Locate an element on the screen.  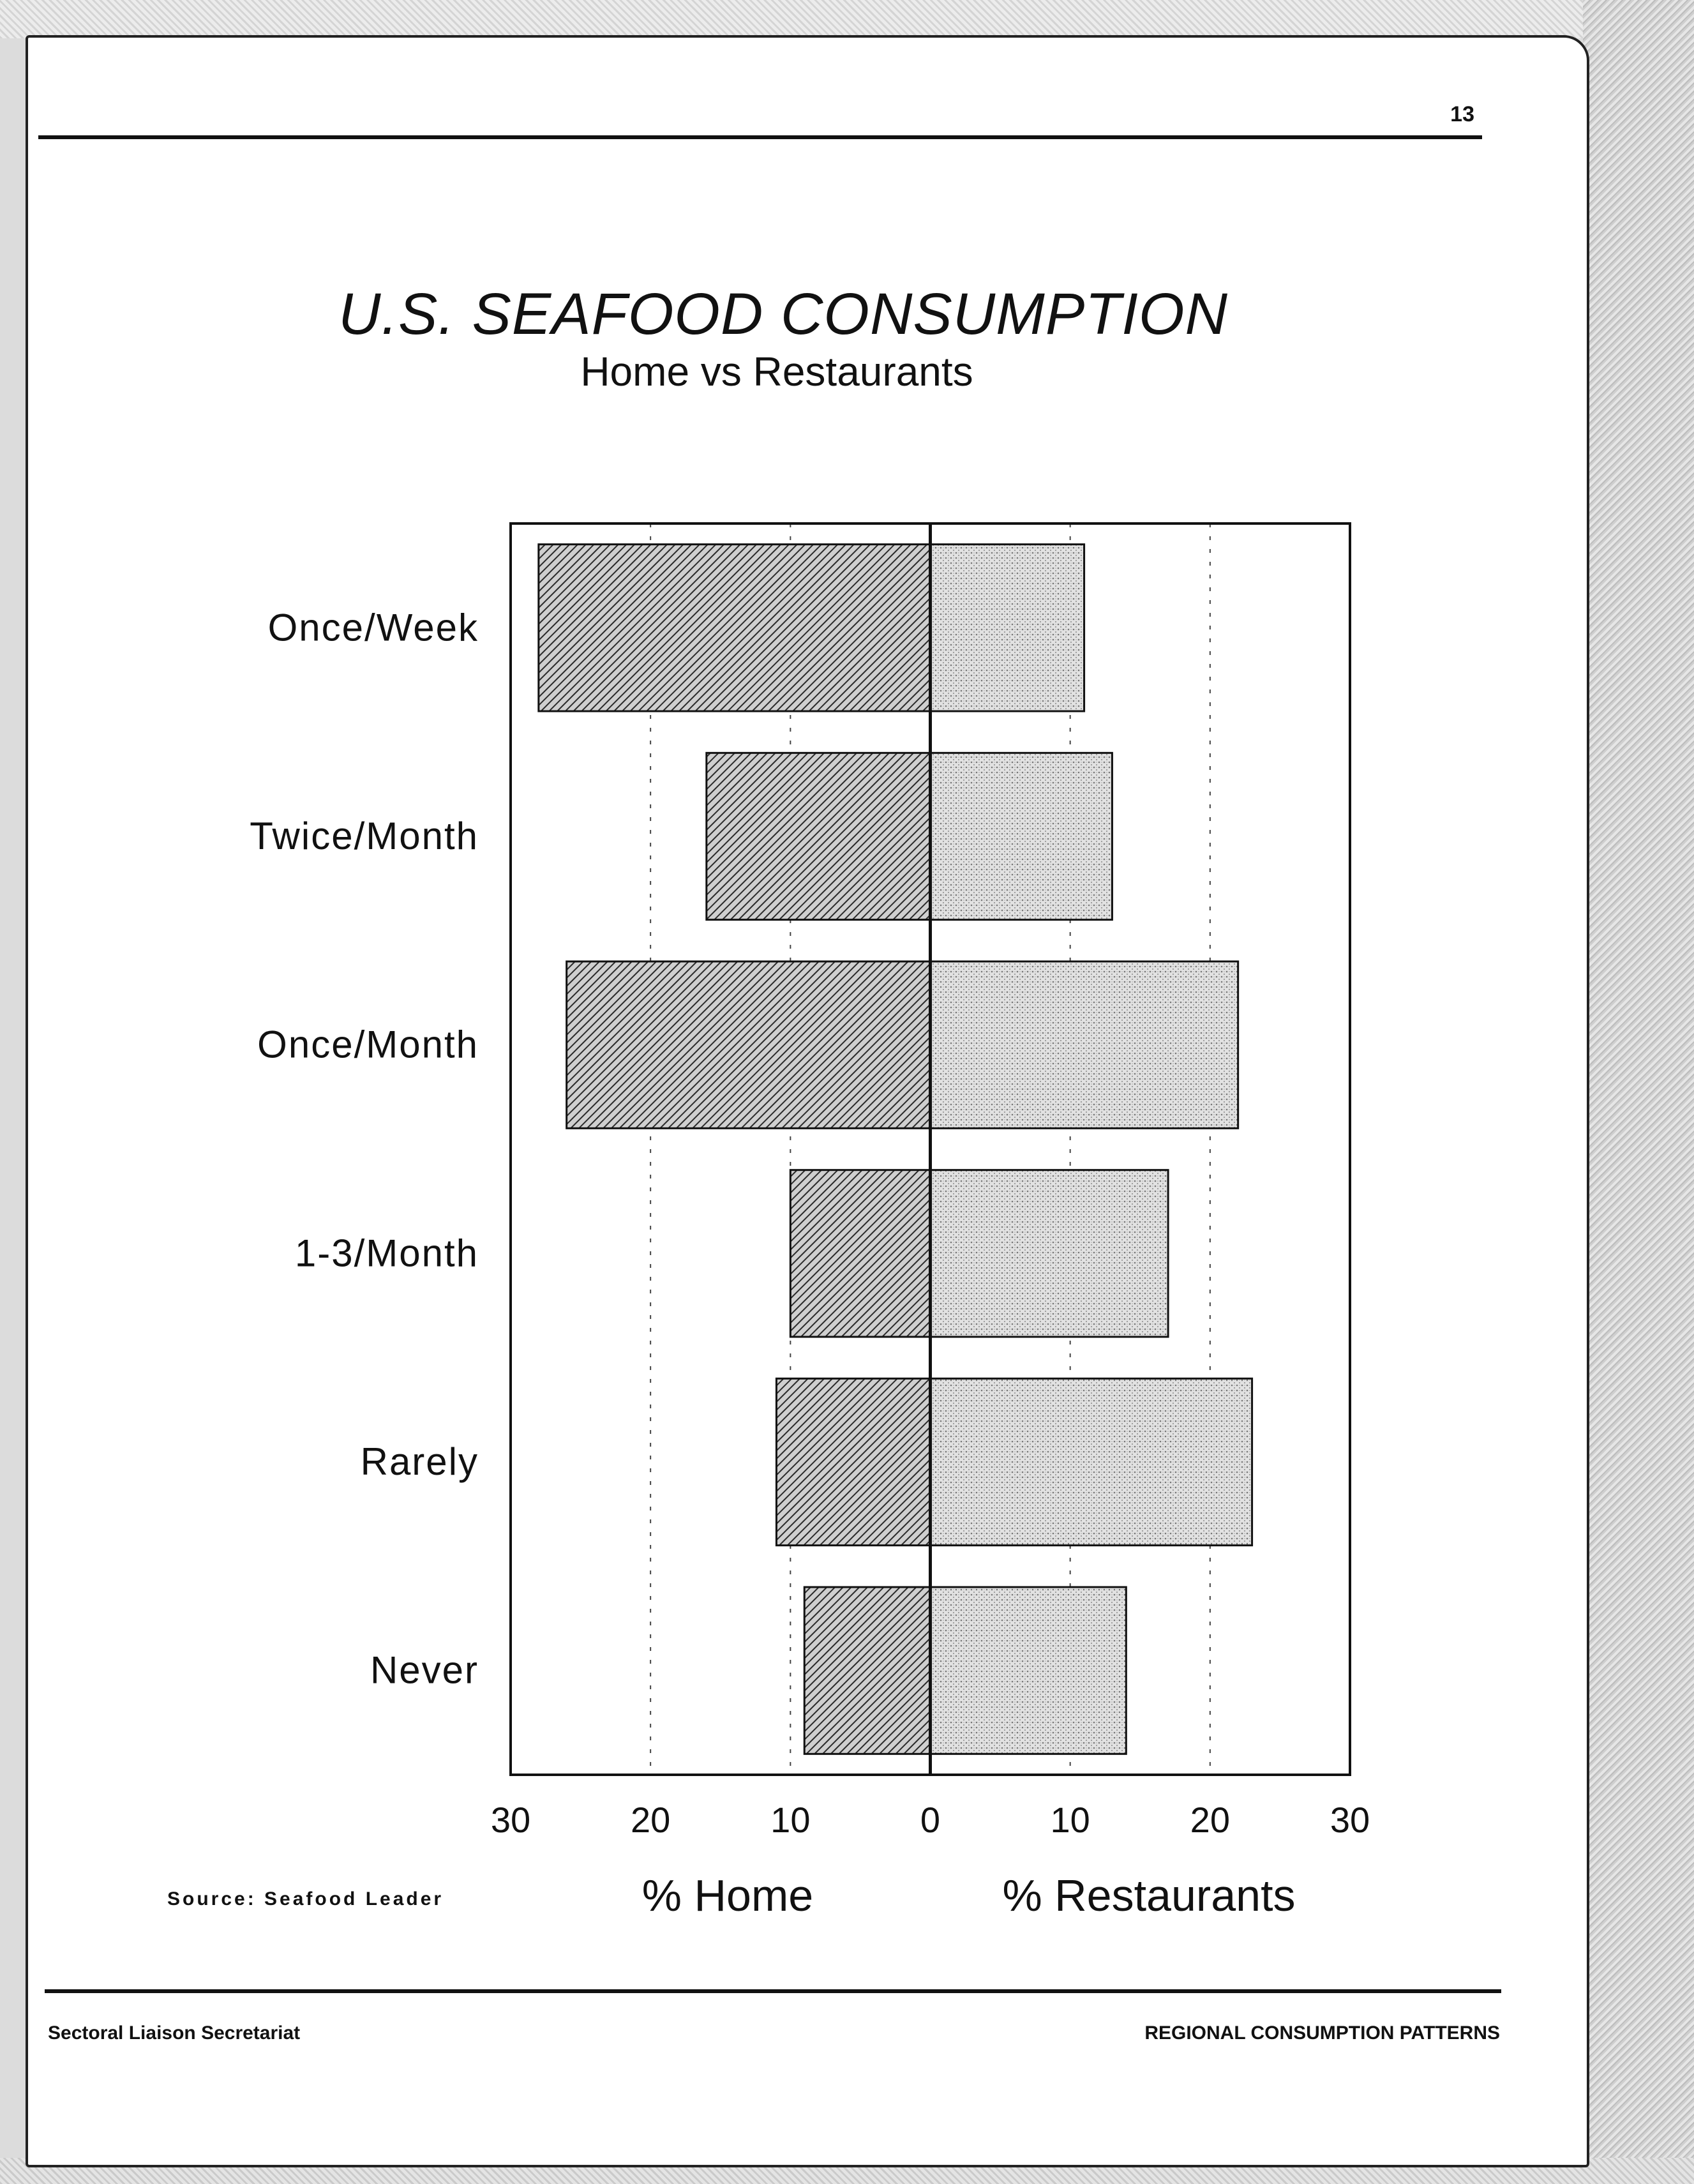
x-tick-label-1: 20 is located at coordinates (650, 1820).